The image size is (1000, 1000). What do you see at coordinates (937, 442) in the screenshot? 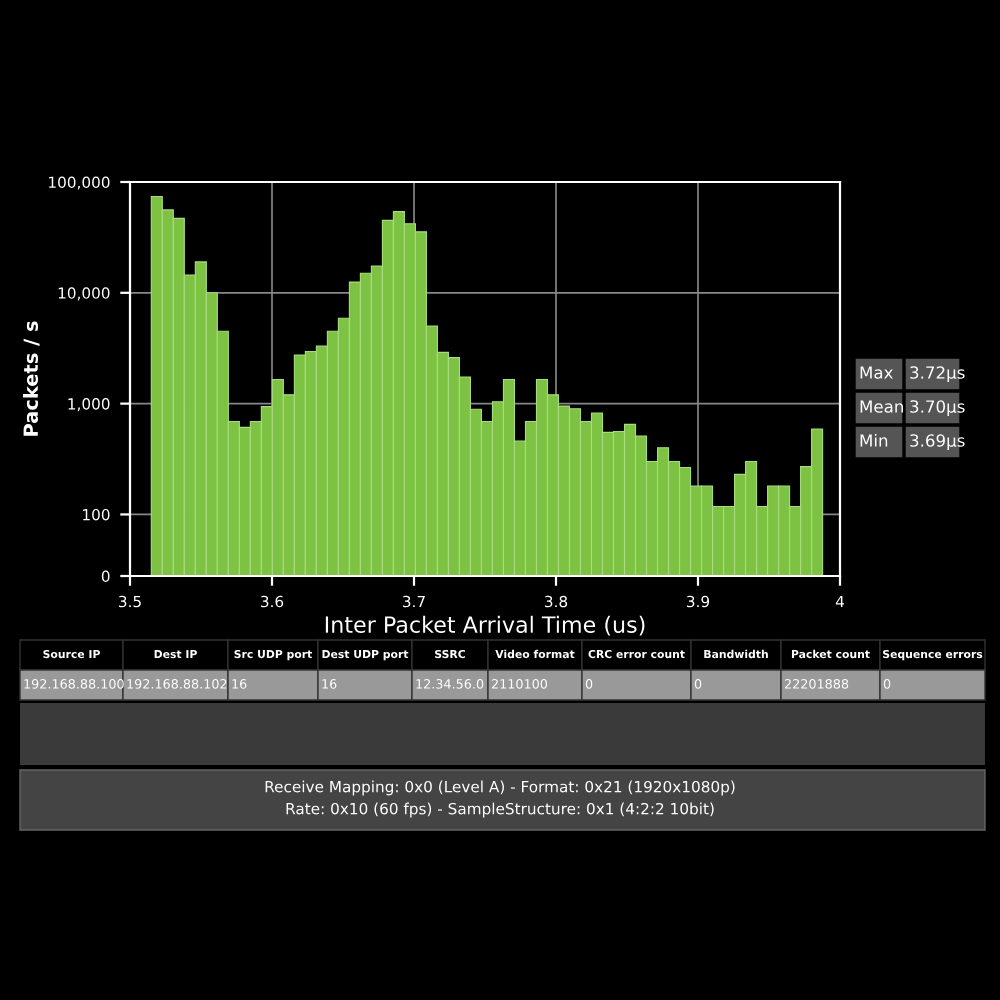
I see `text: 3.69μs` at bounding box center [937, 442].